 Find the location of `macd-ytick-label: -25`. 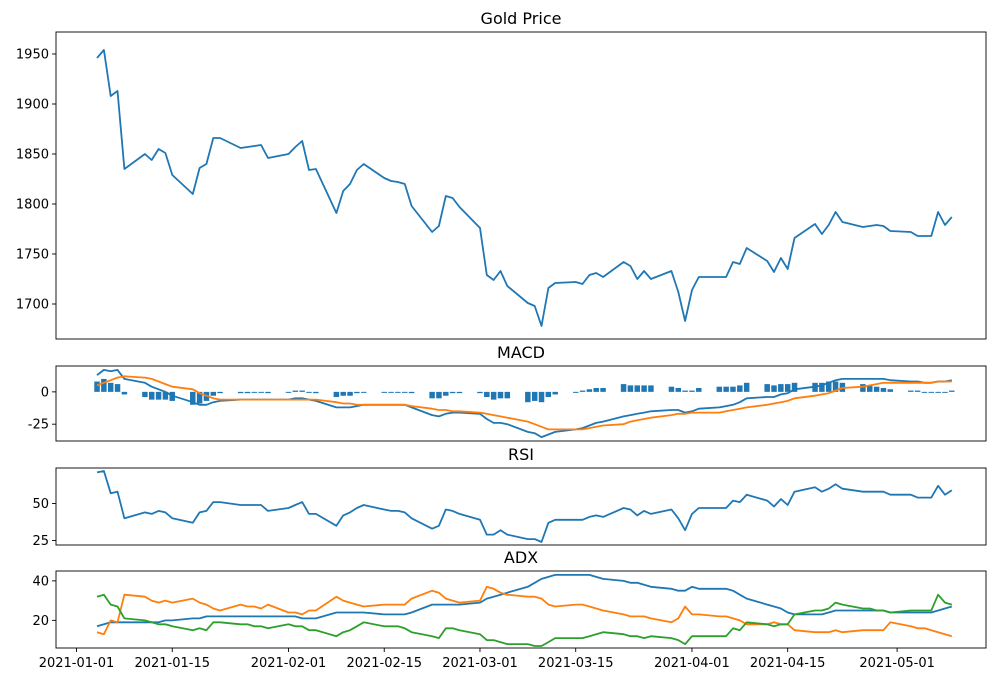

macd-ytick-label: -25 is located at coordinates (38, 425).